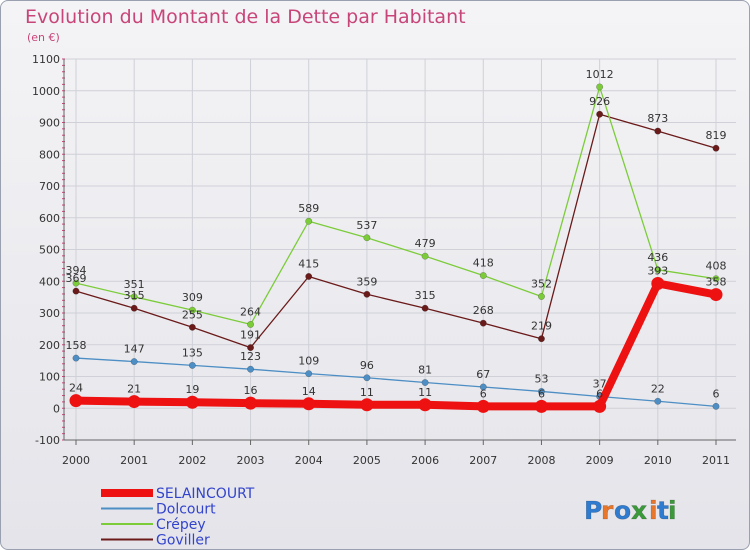  I want to click on data-label-goviller: 873, so click(657, 118).